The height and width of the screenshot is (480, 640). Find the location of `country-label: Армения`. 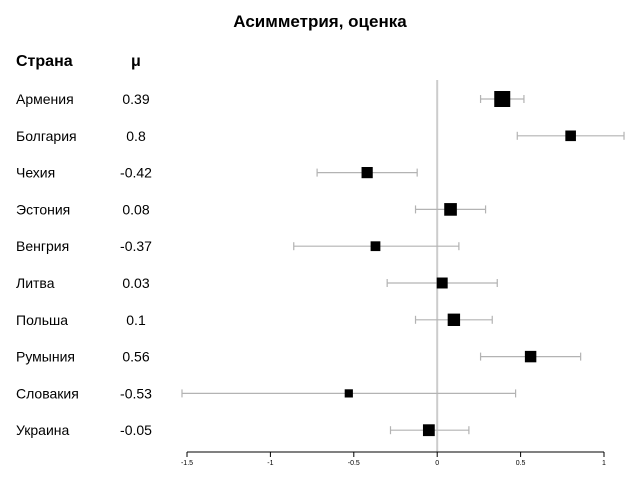

country-label: Армения is located at coordinates (45, 99).